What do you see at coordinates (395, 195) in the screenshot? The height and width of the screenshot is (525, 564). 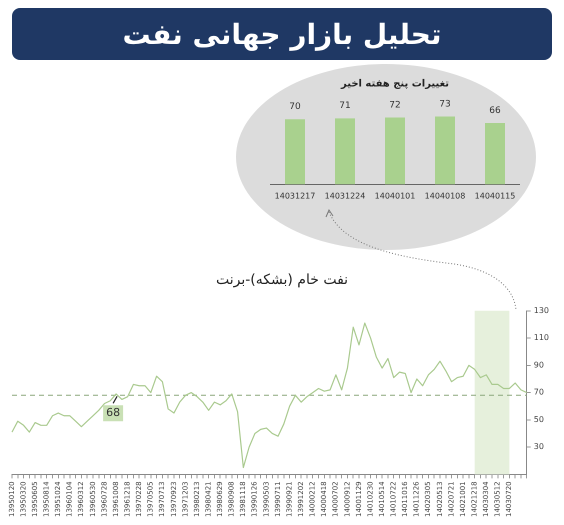 I see `x-tick-label: 14040101` at bounding box center [395, 195].